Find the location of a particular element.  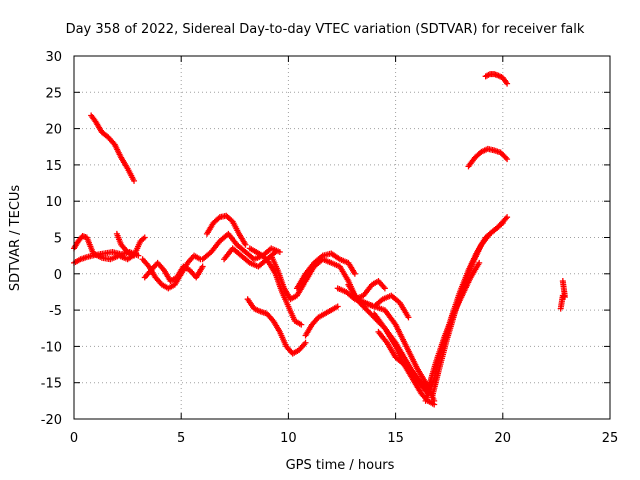

x-axis-label: GPS time / hours is located at coordinates (340, 465).